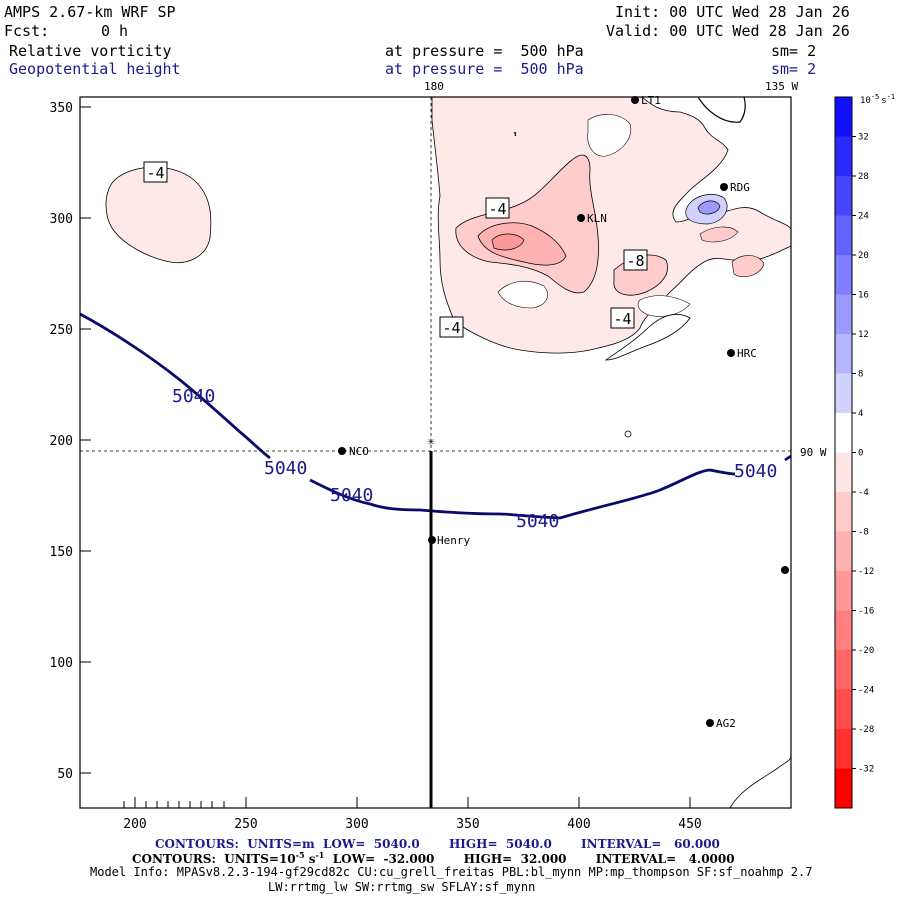  What do you see at coordinates (863, 335) in the screenshot?
I see `colorbar-label: 12` at bounding box center [863, 335].